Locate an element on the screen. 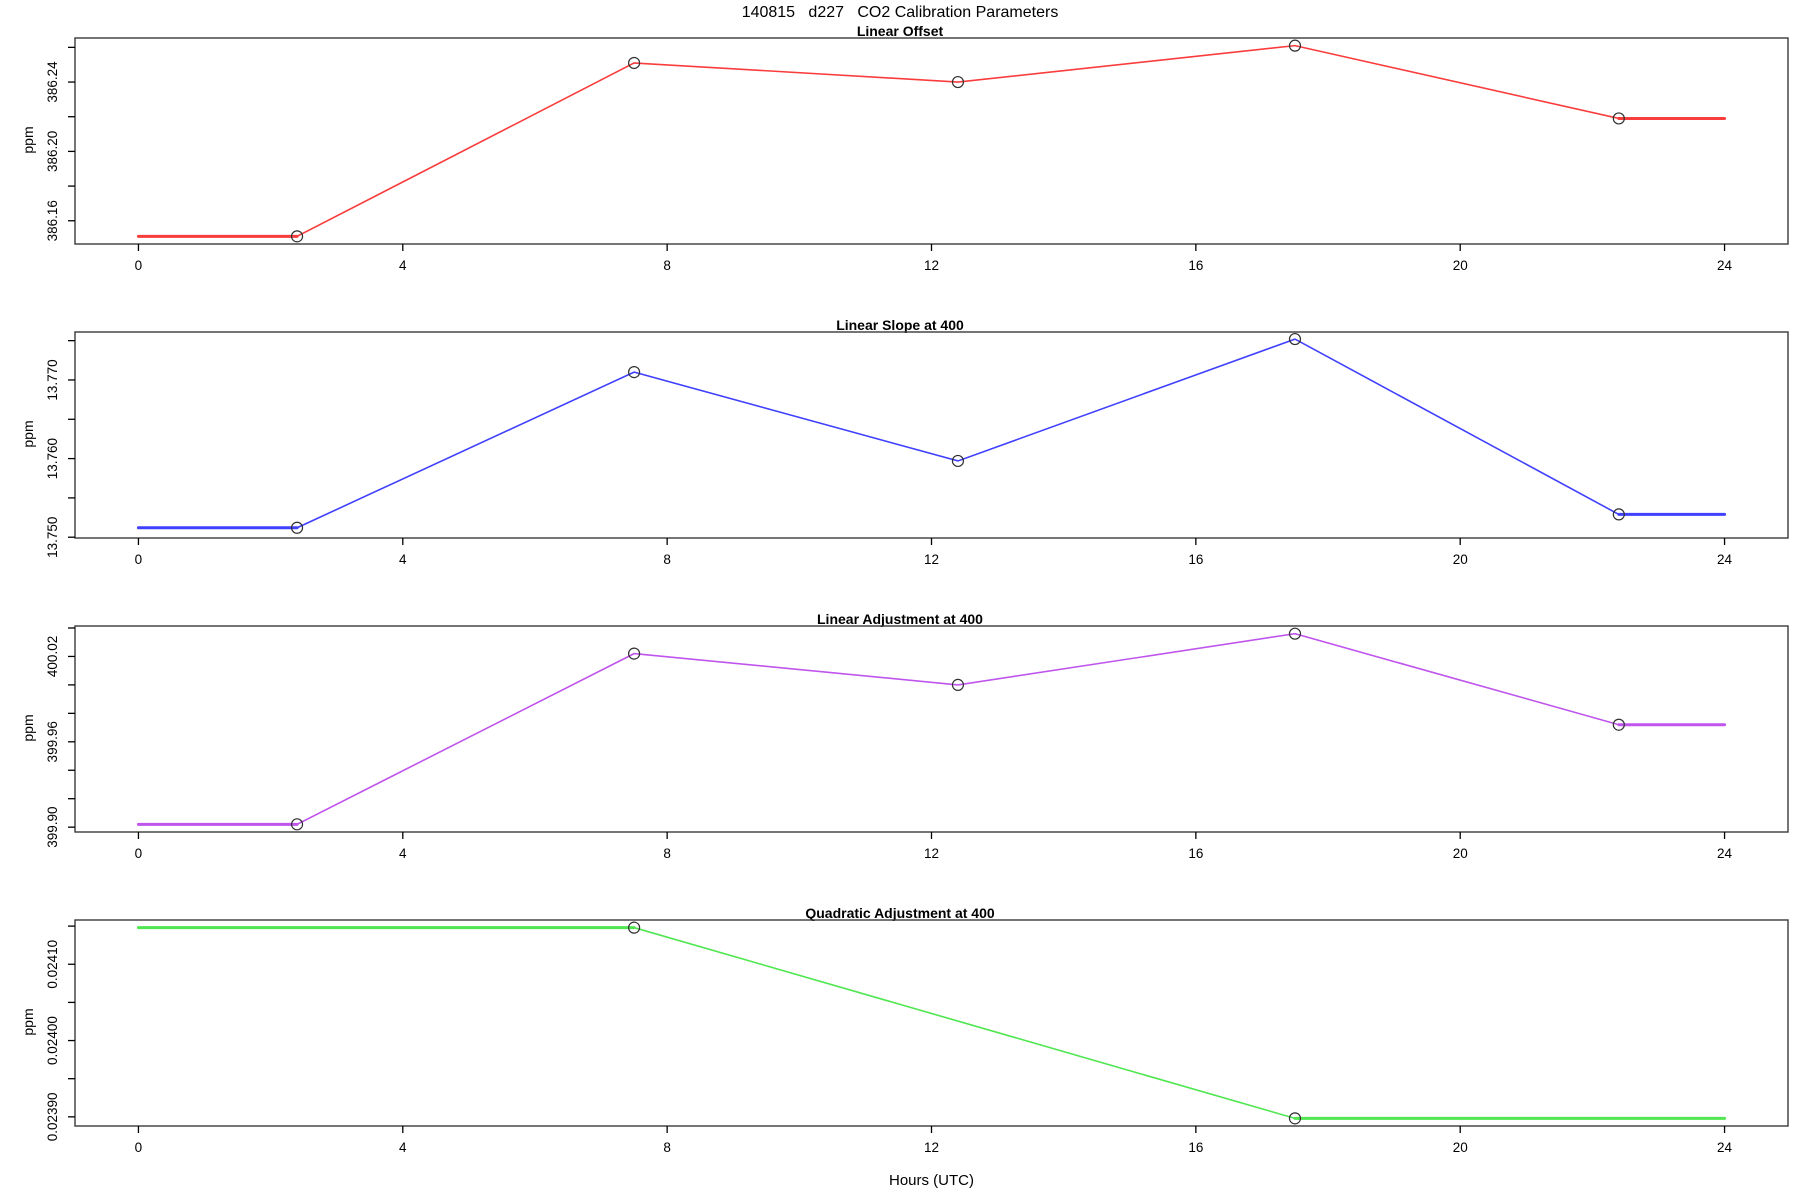 The width and height of the screenshot is (1800, 1200). y-tick-label: 13.770 is located at coordinates (52, 379).